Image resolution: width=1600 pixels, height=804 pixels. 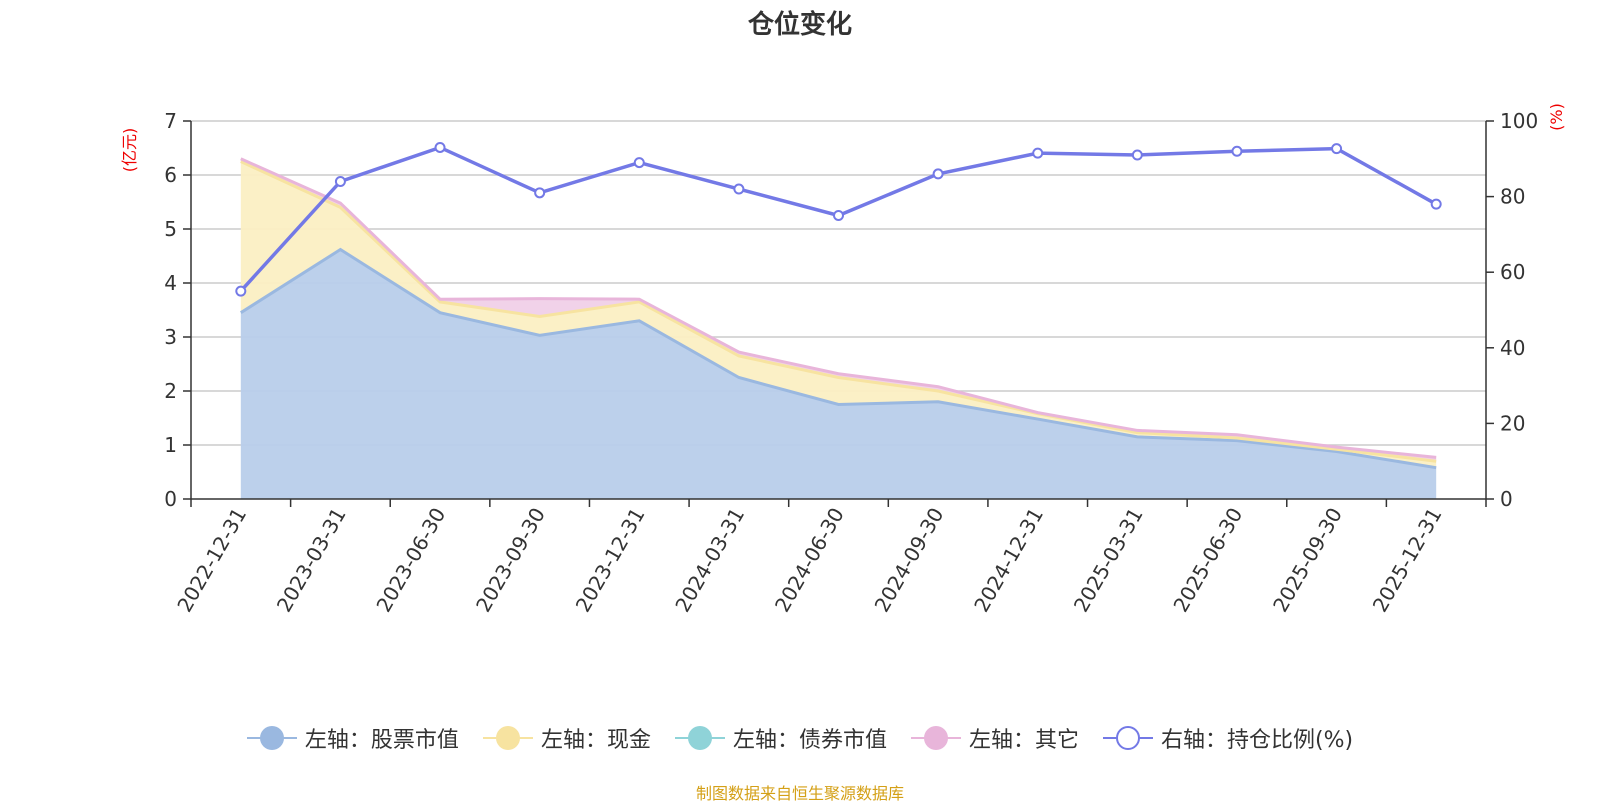 I want to click on right-axis-unit: (%), so click(x=1556, y=117).